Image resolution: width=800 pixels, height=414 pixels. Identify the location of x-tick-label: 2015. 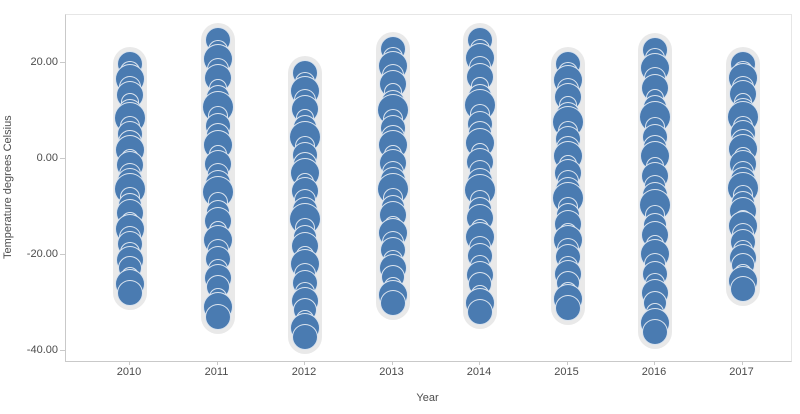
(566, 372).